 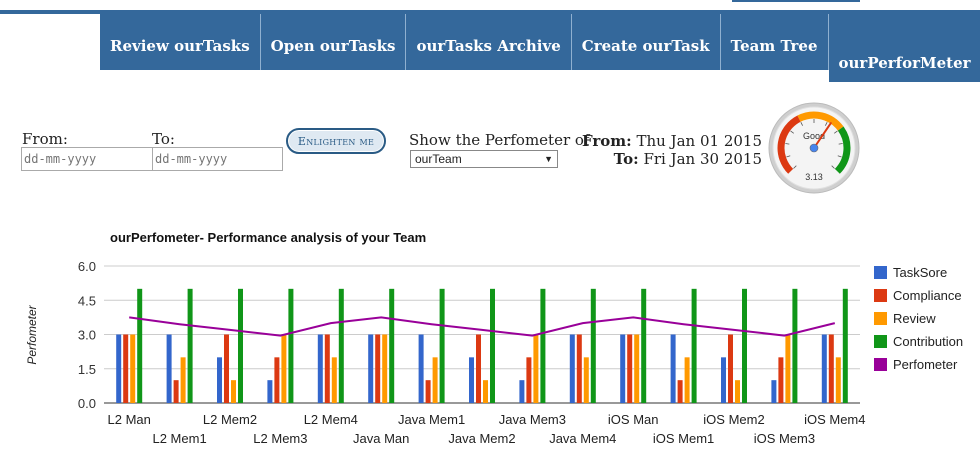 What do you see at coordinates (607, 141) in the screenshot?
I see `range-from-label: From:` at bounding box center [607, 141].